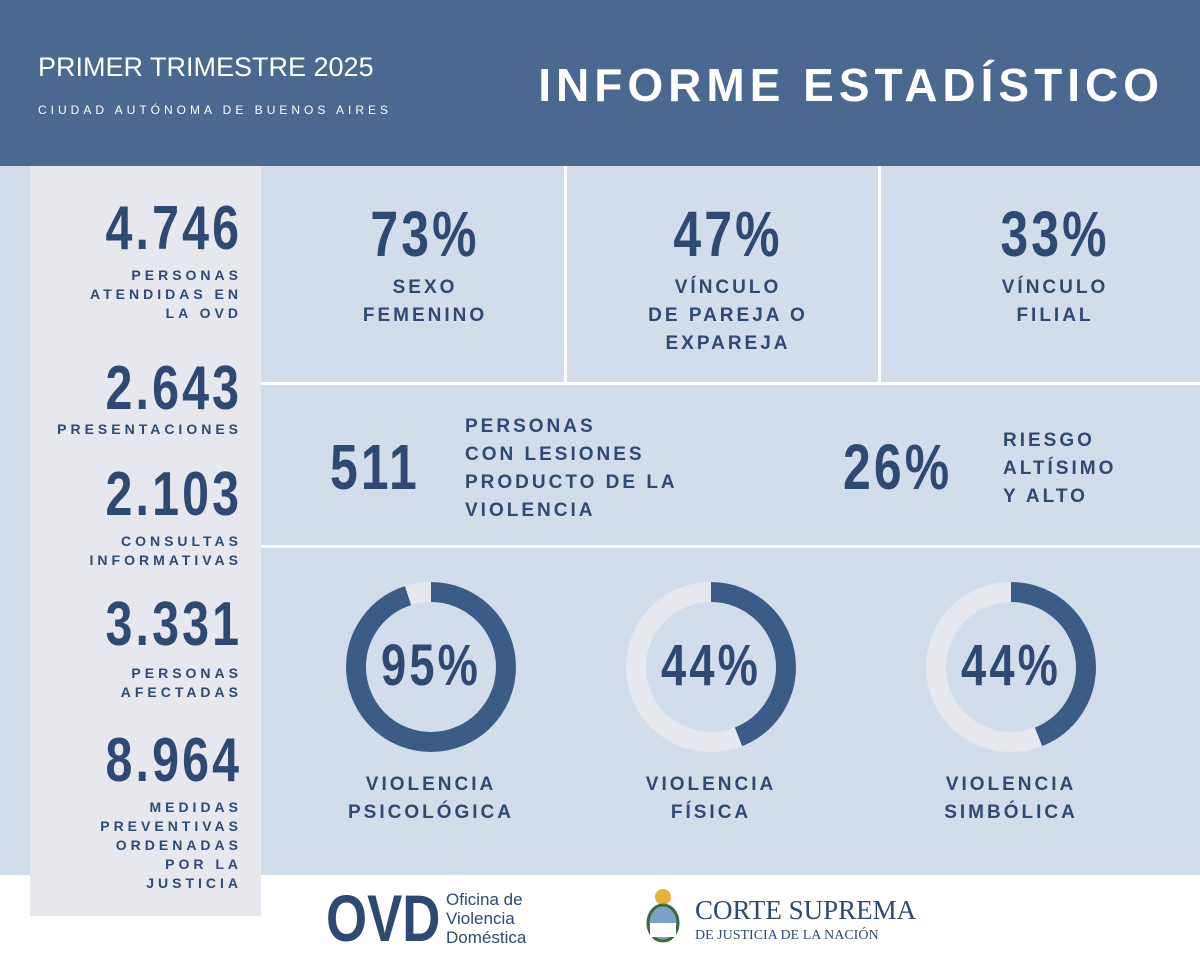  Describe the element at coordinates (181, 692) in the screenshot. I see `stat-label: AFECTADAS` at that location.